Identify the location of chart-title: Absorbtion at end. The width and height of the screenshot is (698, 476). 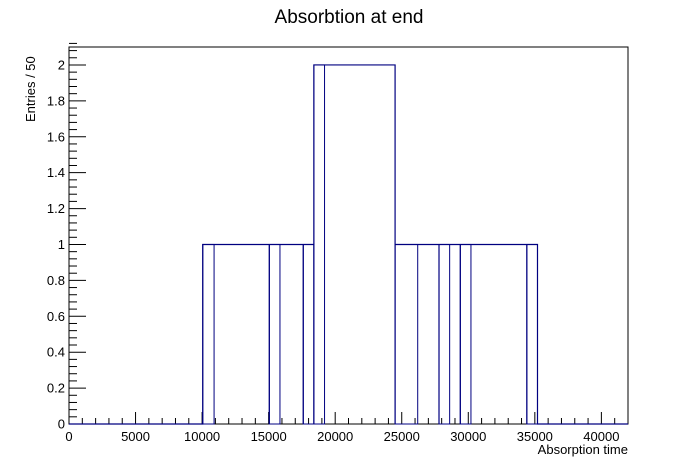
(349, 17).